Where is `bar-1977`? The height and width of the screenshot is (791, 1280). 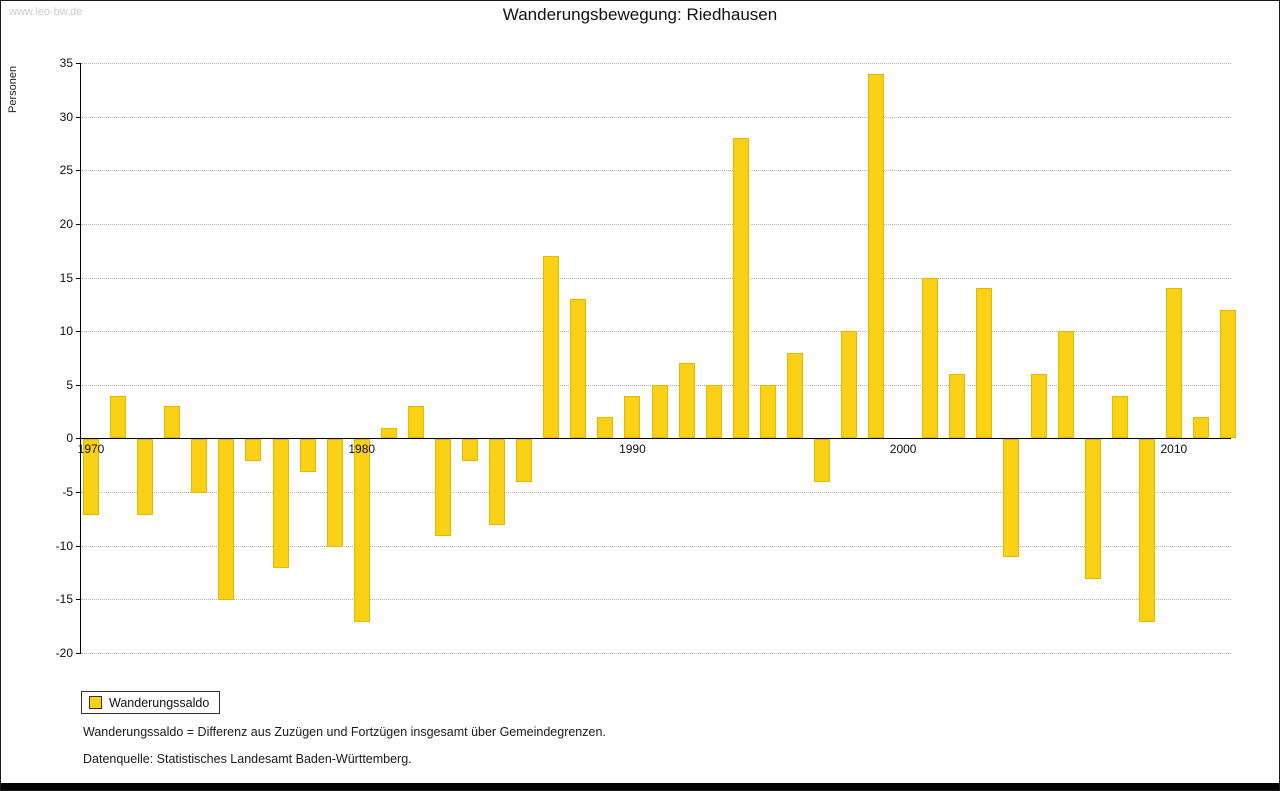
bar-1977 is located at coordinates (280, 504).